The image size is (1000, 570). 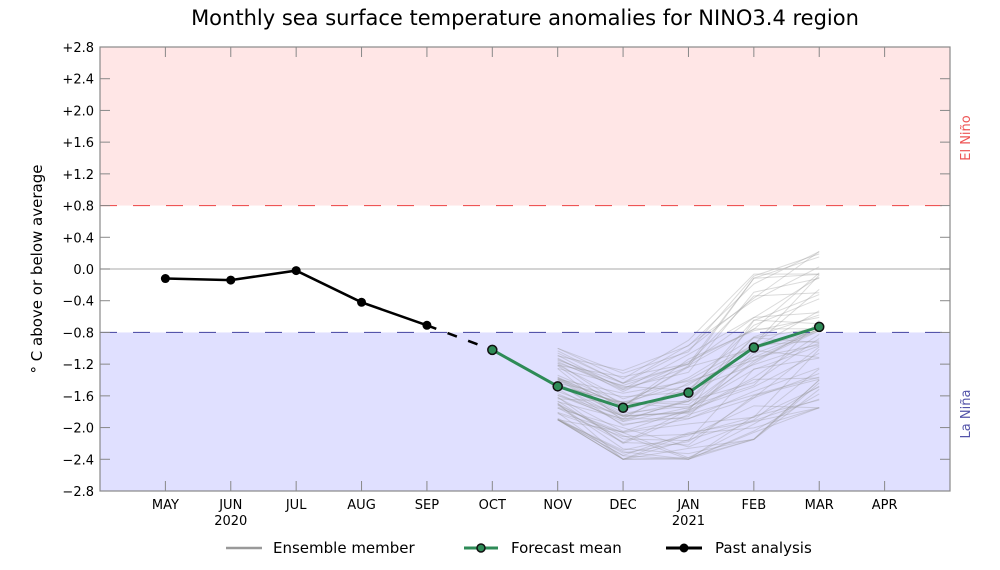 What do you see at coordinates (754, 505) in the screenshot?
I see `x-tick-label: FEB` at bounding box center [754, 505].